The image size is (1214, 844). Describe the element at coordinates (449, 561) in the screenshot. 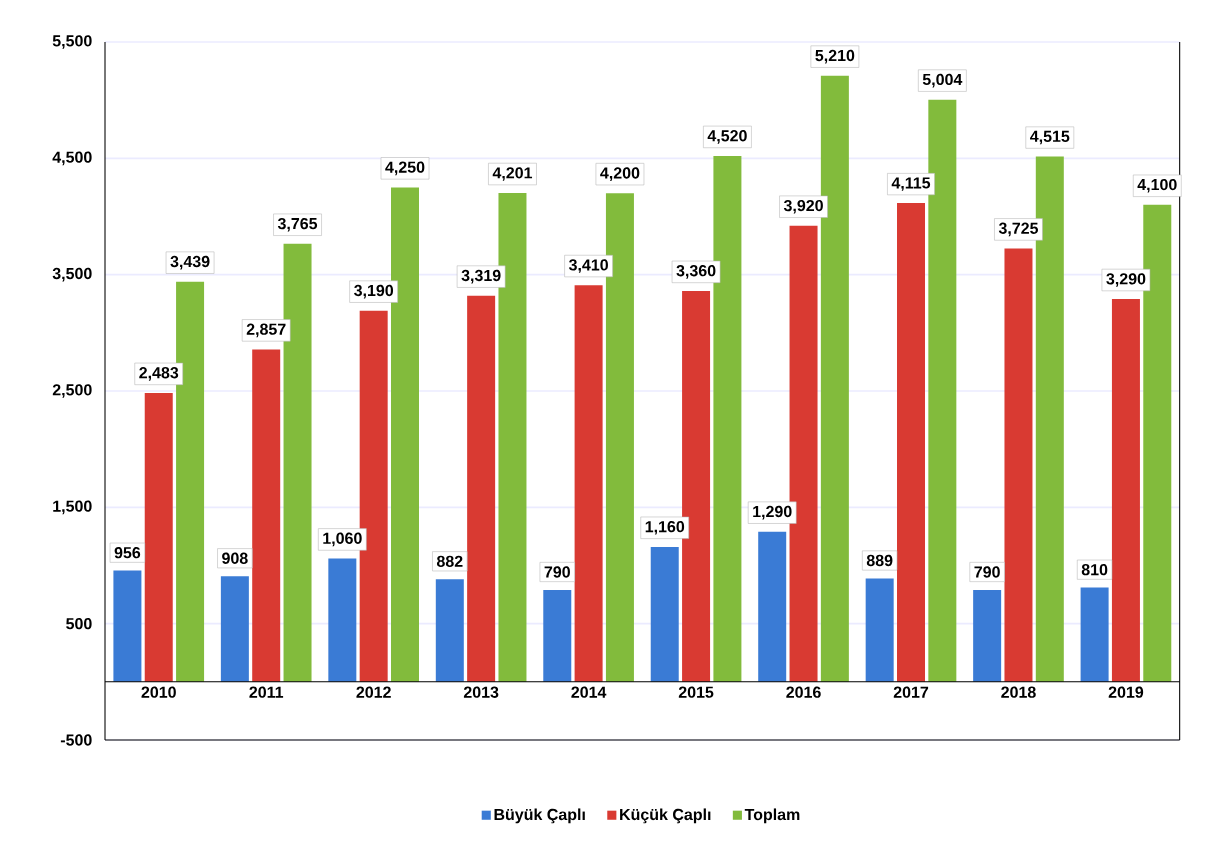

I see `data-label: 882` at that location.